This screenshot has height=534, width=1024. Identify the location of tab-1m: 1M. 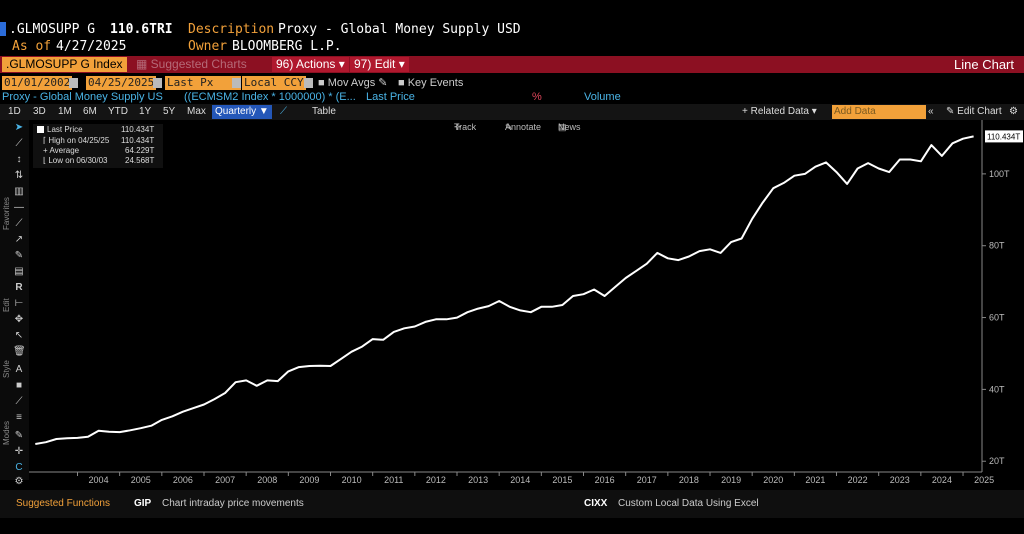
(65, 111).